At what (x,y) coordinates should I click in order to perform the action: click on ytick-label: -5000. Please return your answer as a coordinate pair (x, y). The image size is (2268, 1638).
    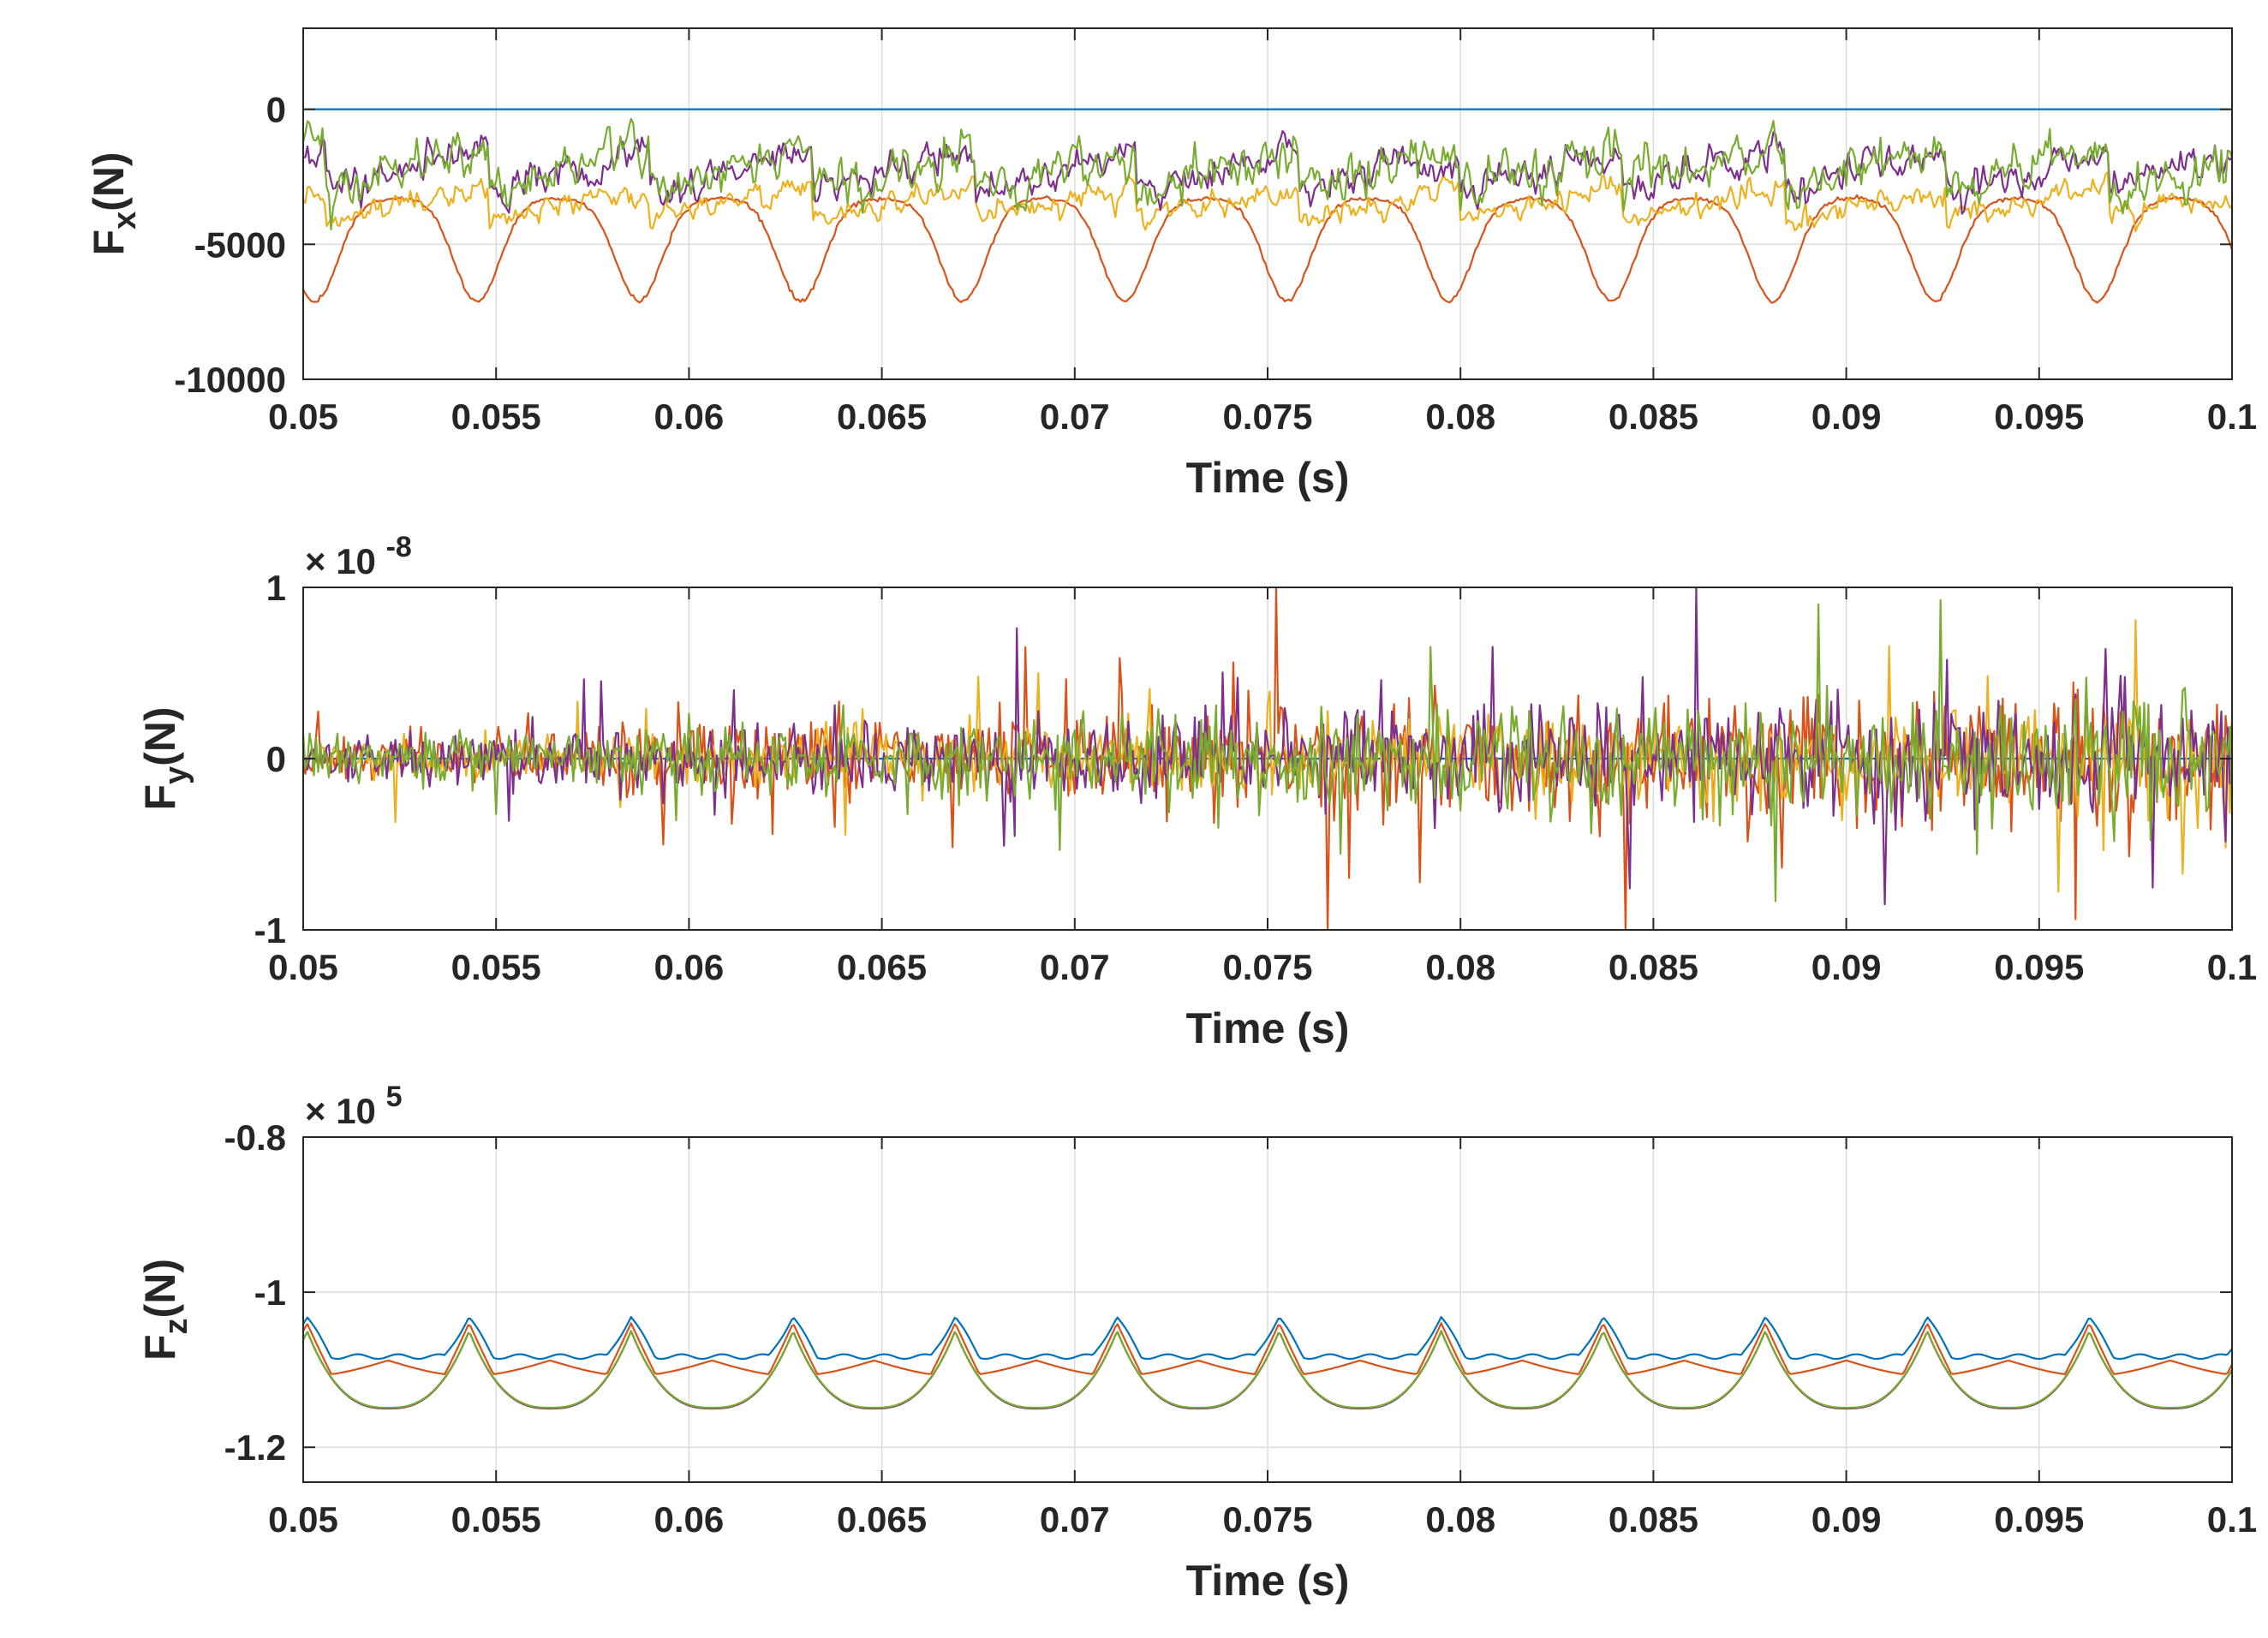
    Looking at the image, I should click on (240, 245).